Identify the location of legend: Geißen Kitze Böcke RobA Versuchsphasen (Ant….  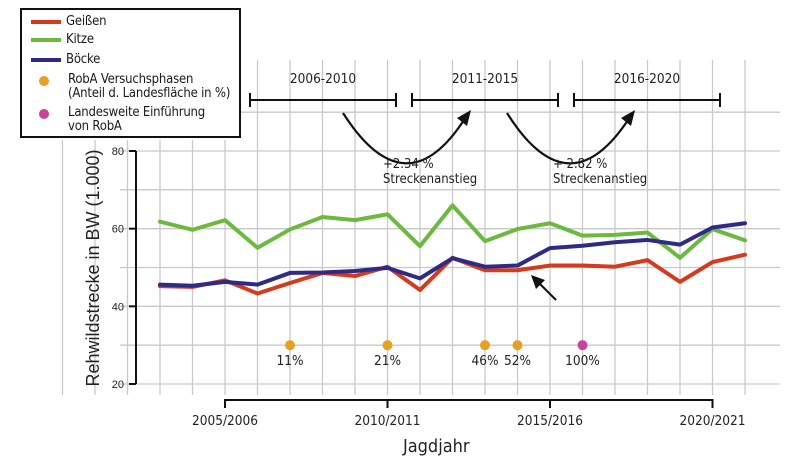
(130, 73).